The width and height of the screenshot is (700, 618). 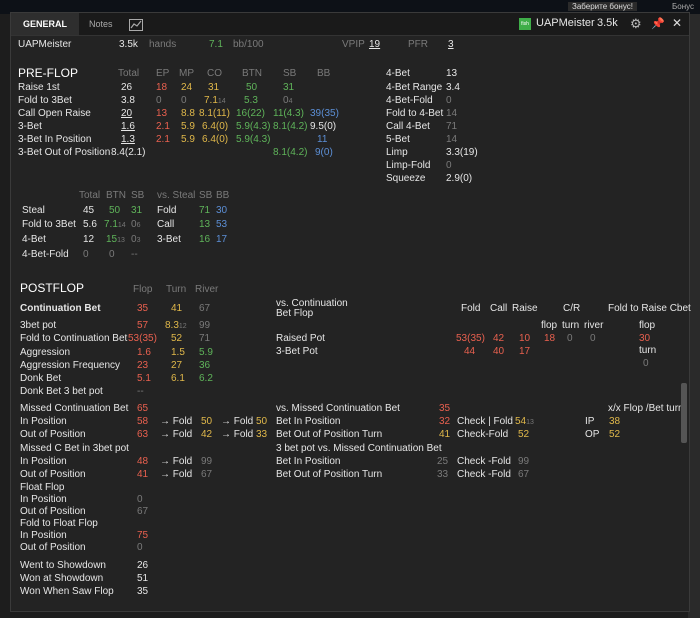 What do you see at coordinates (159, 100) in the screenshot?
I see `cell-ep: 0` at bounding box center [159, 100].